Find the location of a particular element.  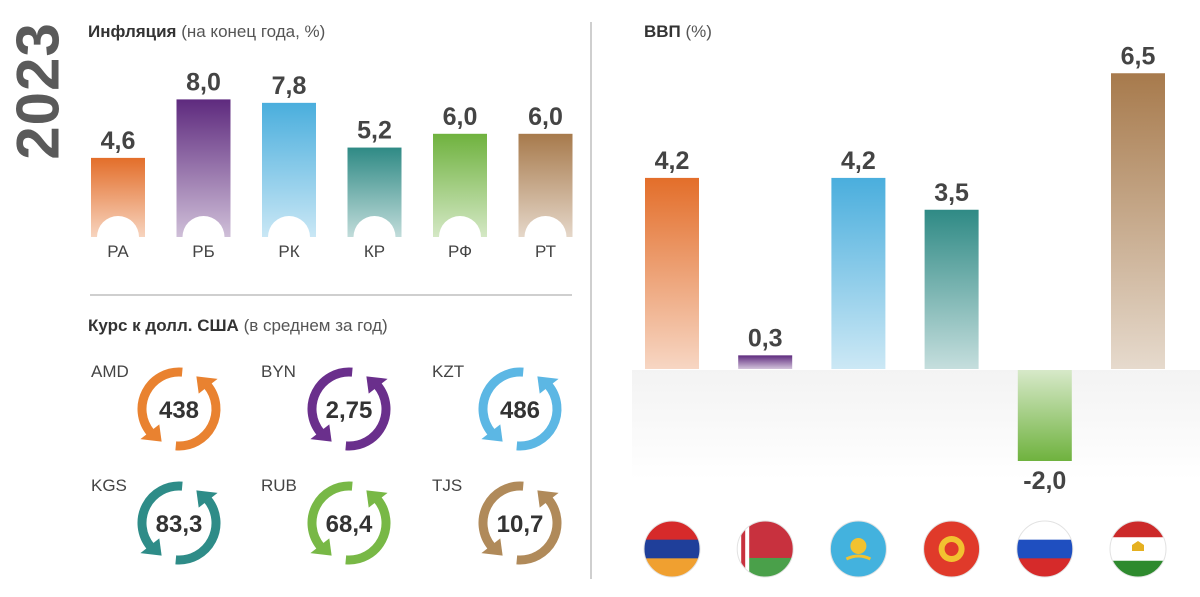

gdp-title: ВВП (%) is located at coordinates (678, 31).